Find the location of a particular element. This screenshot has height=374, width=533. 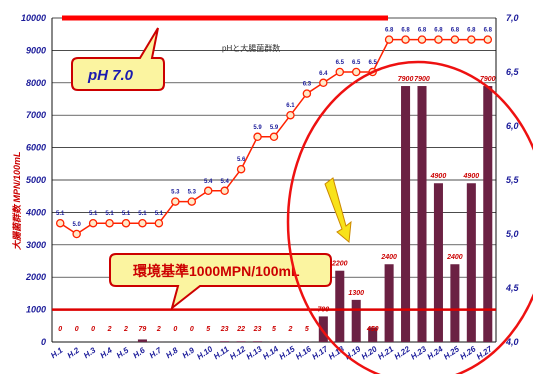

x-tick-label: H.25 is located at coordinates (451, 352).